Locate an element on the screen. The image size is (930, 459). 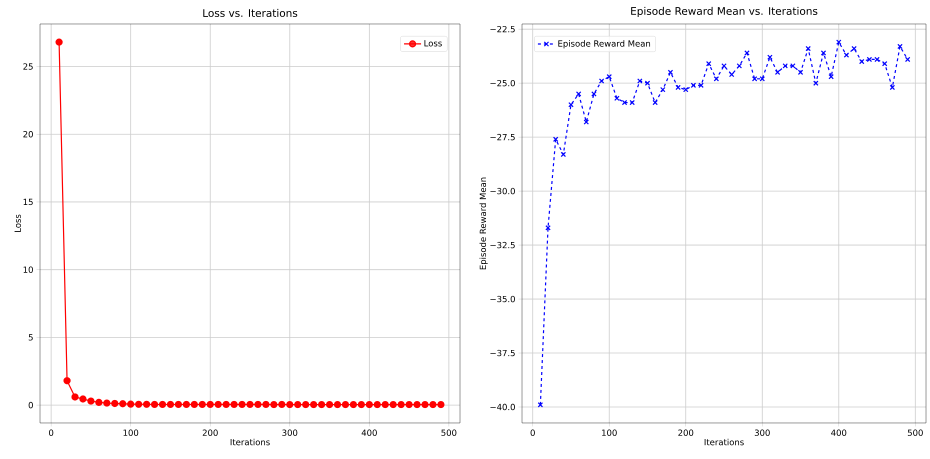
y-axis-title: Episode Reward Mean is located at coordinates (483, 224).